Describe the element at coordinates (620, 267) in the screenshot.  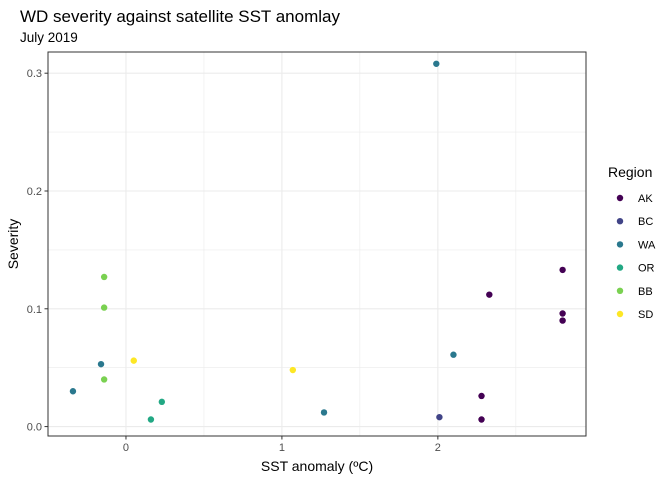
I see `legend-key-or` at that location.